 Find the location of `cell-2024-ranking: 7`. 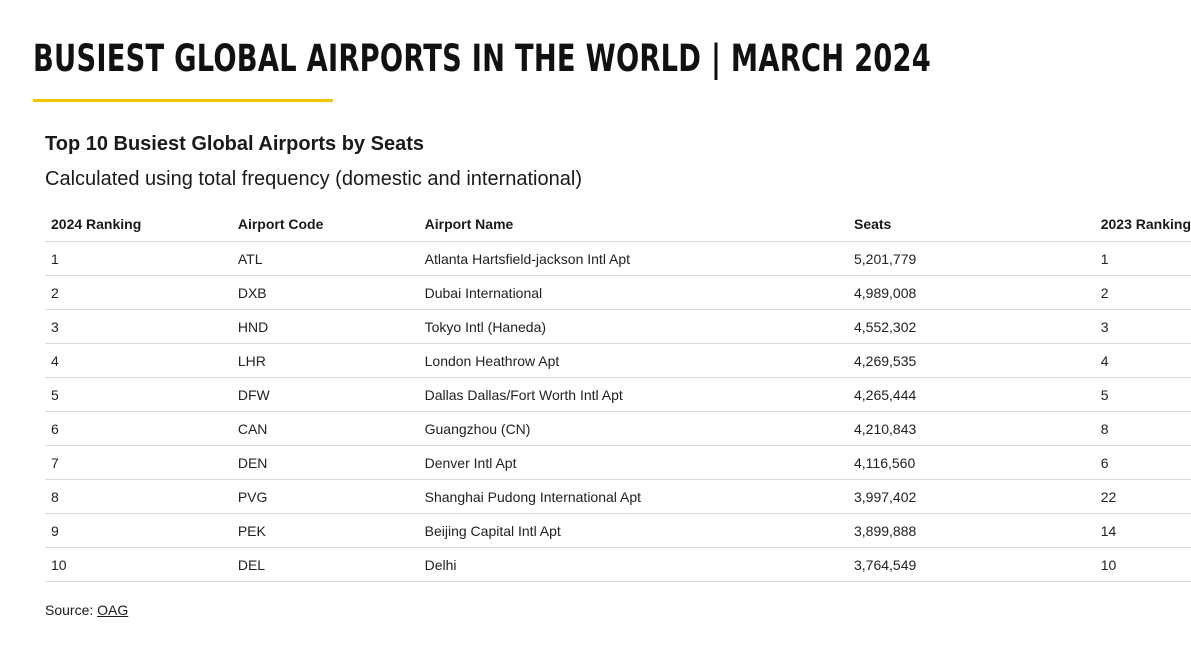

cell-2024-ranking: 7 is located at coordinates (138, 462).